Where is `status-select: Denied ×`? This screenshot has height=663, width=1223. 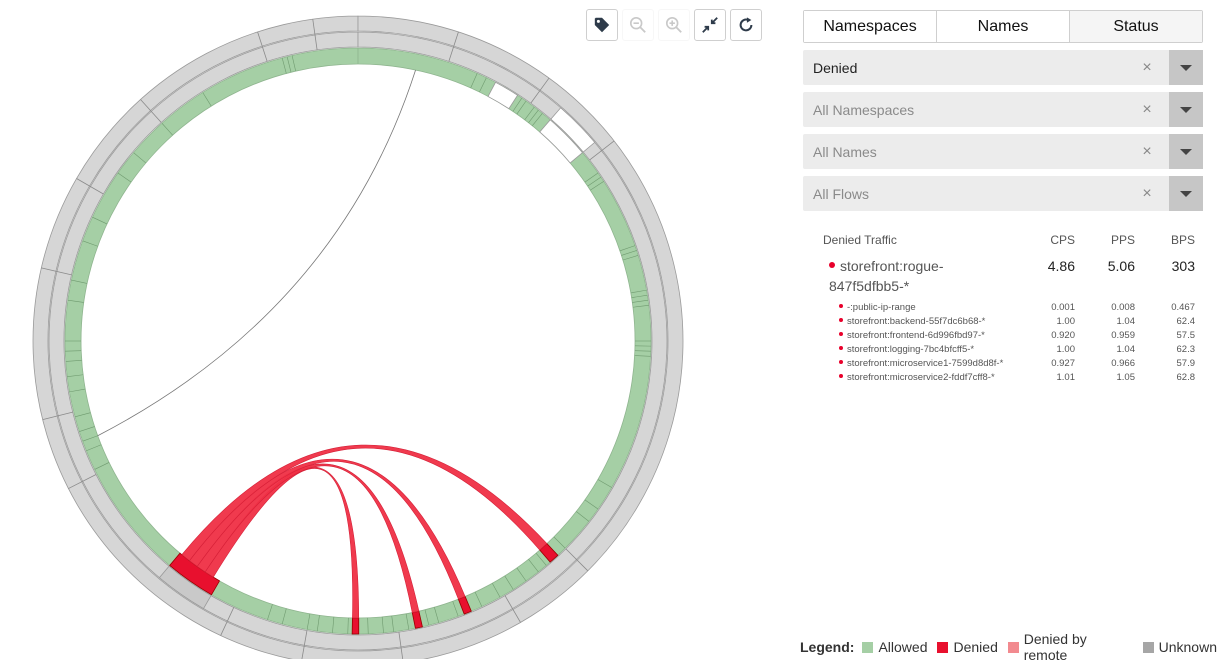 status-select: Denied × is located at coordinates (1003, 67).